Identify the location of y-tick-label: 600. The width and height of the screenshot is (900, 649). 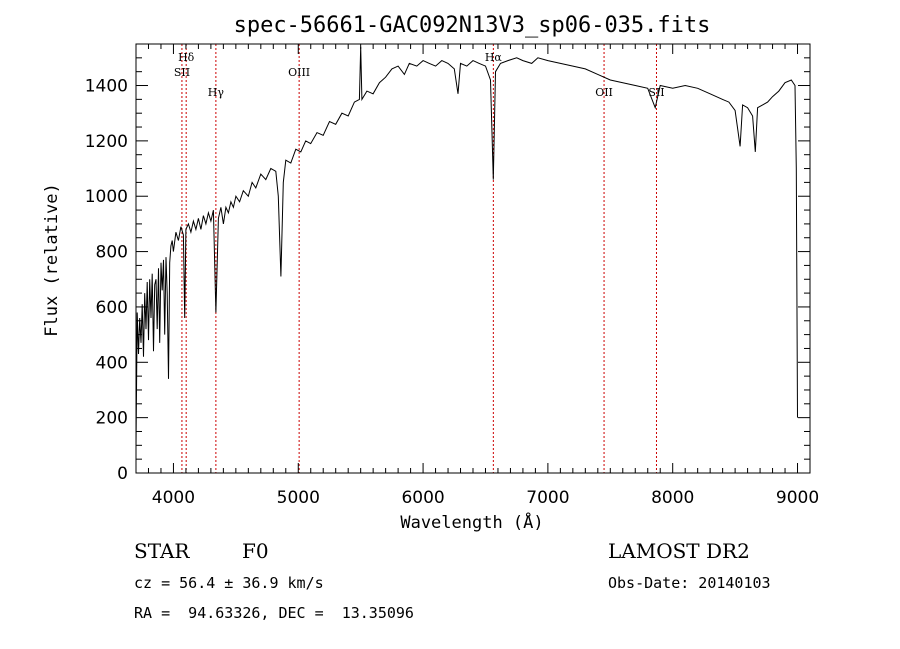
(112, 308).